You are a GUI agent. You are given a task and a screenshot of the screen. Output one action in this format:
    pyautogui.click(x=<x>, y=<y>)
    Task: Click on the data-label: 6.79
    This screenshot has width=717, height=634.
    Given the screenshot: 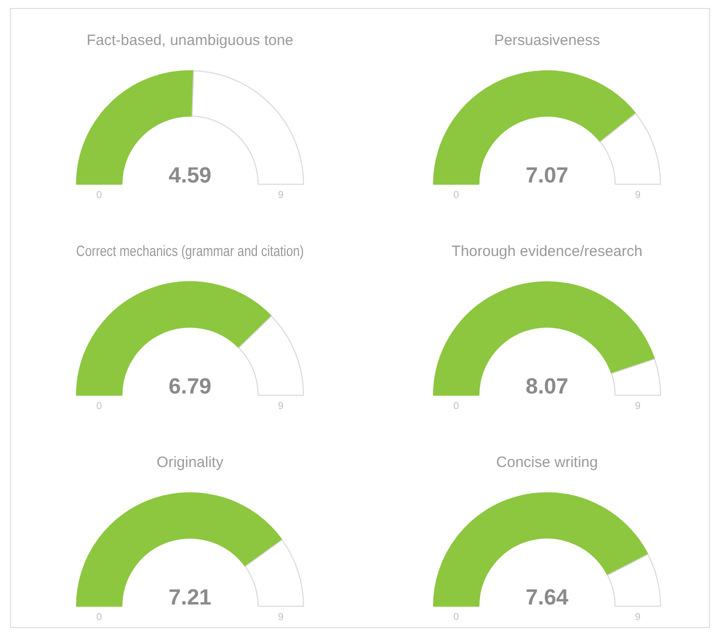 What is the action you would take?
    pyautogui.click(x=190, y=385)
    